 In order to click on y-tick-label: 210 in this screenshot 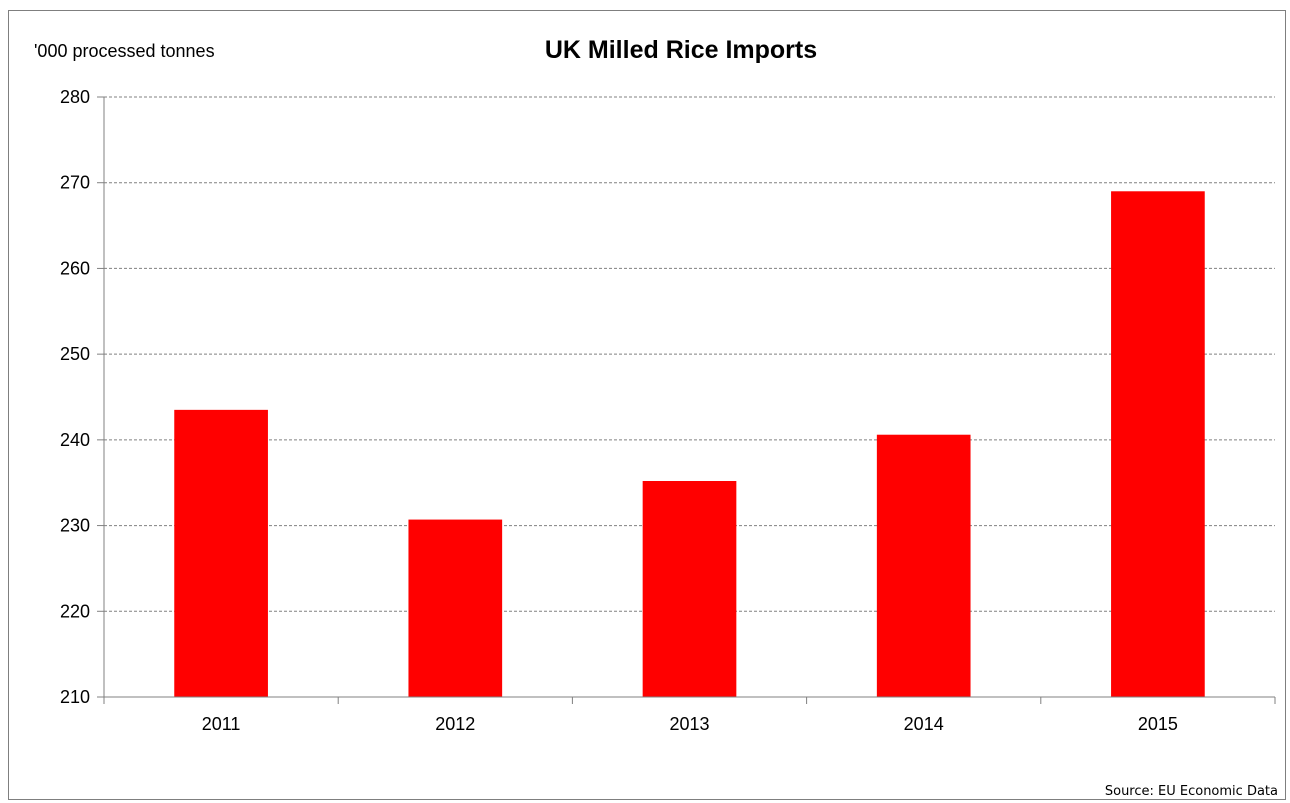, I will do `click(75, 697)`.